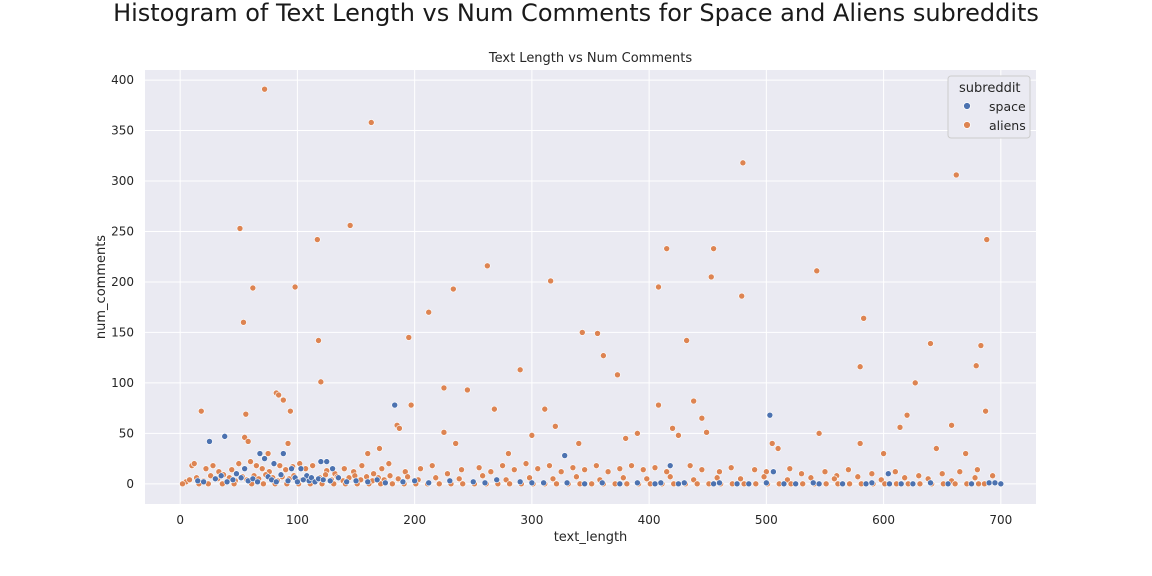  I want to click on y-tick-label: 0, so click(130, 484).